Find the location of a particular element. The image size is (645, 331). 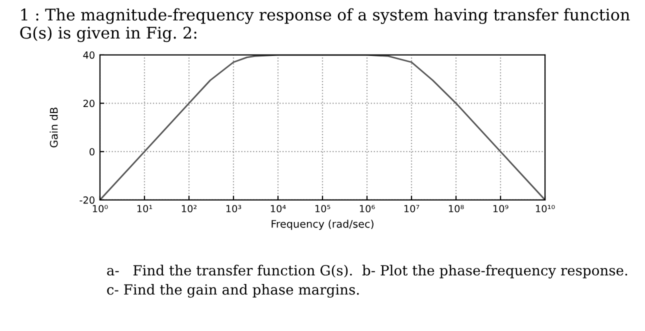

x-tick-label: 10⁶ is located at coordinates (367, 208).